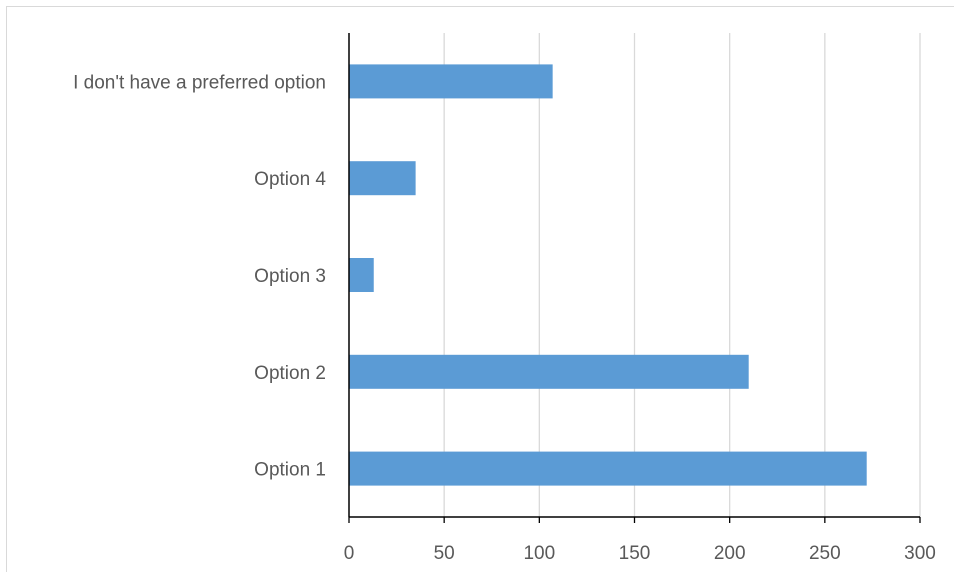  Describe the element at coordinates (730, 553) in the screenshot. I see `x-tick-label-200: 200` at that location.